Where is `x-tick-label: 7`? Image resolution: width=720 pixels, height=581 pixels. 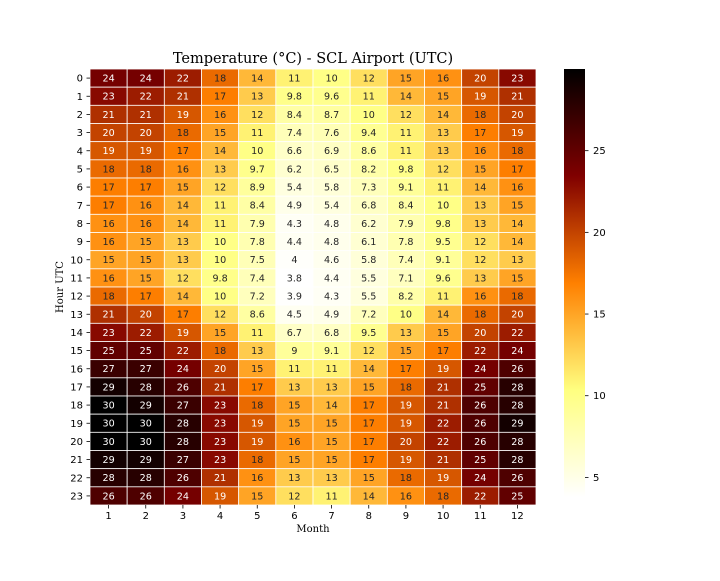 x-tick-label: 7 is located at coordinates (331, 516).